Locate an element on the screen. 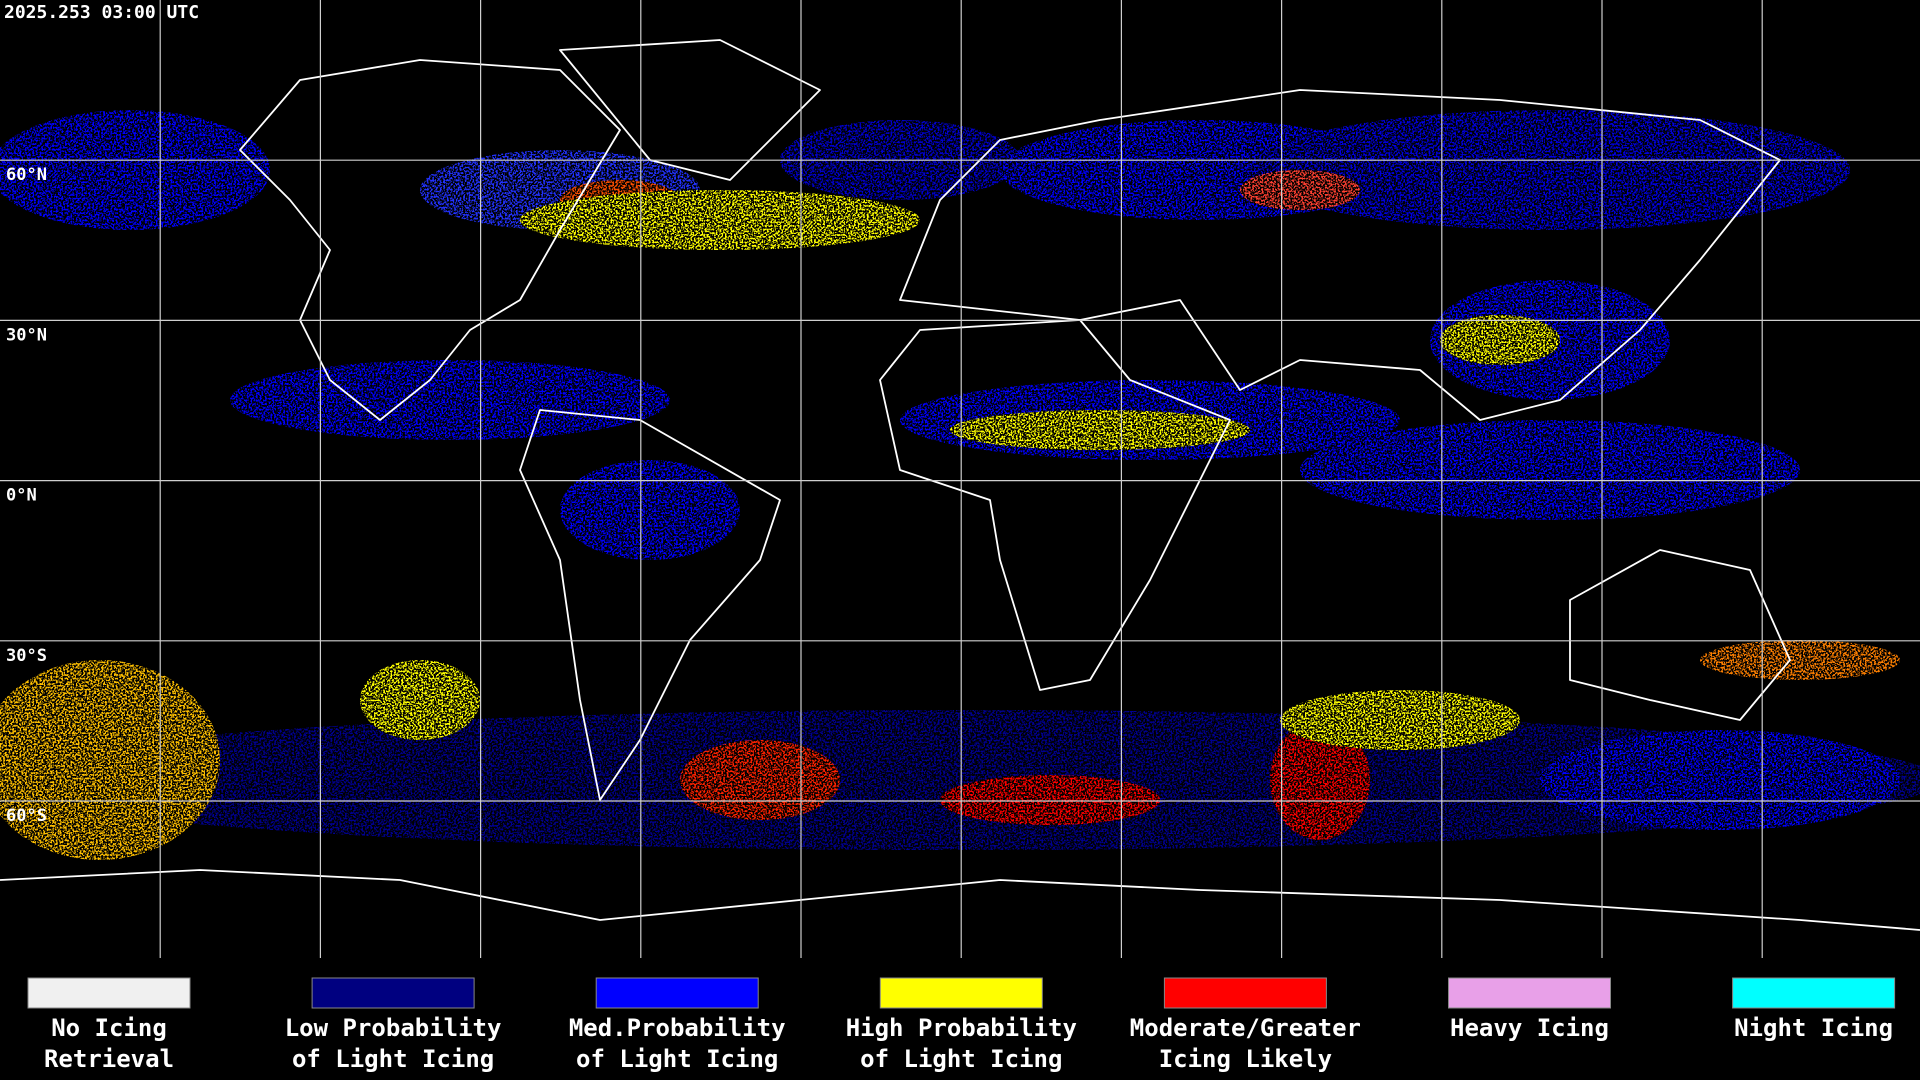  latitude-labels: 60°N 30°N 0°N 30°S 60°S is located at coordinates (26, 495).